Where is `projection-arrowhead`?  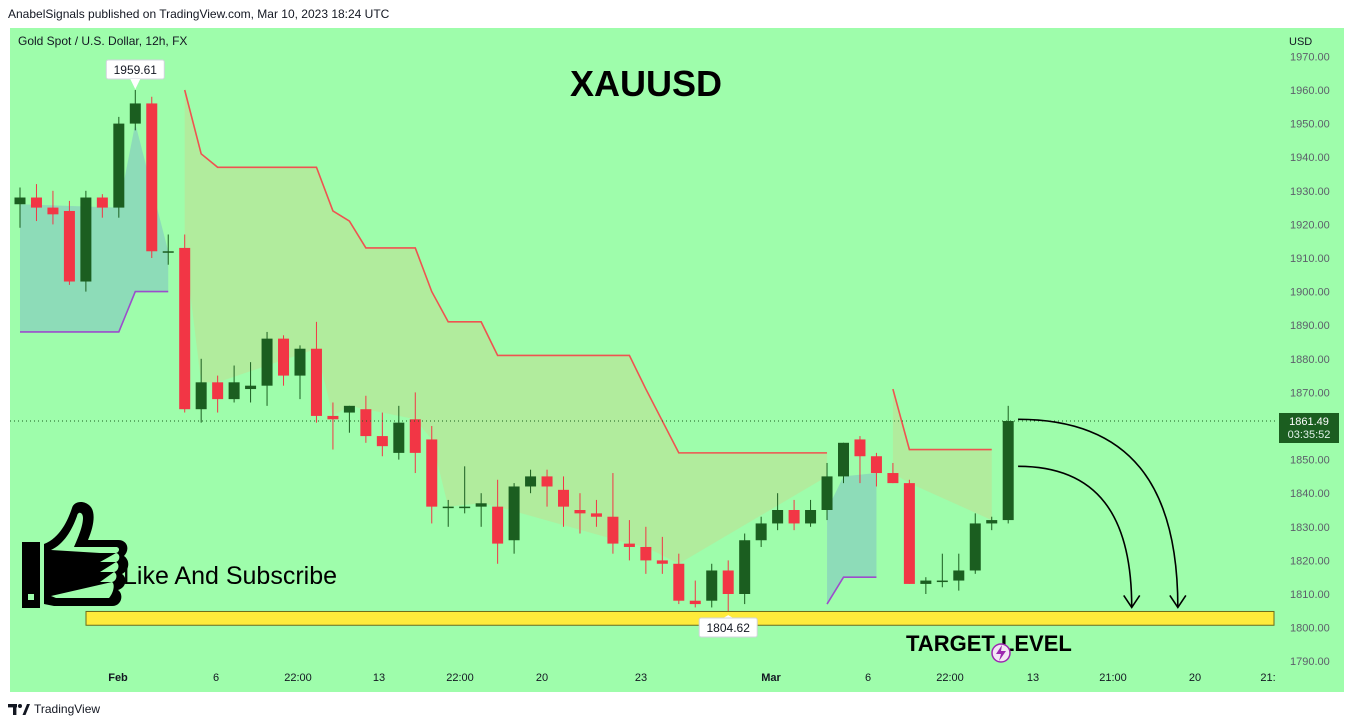 projection-arrowhead is located at coordinates (1178, 601).